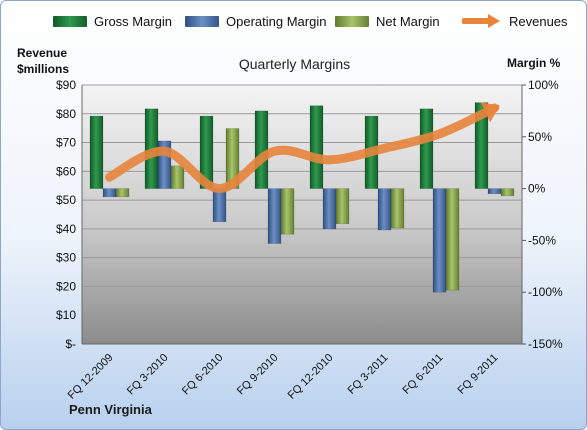 The height and width of the screenshot is (430, 587). I want to click on legend-item-operating-margin: Operating Margin, so click(255, 21).